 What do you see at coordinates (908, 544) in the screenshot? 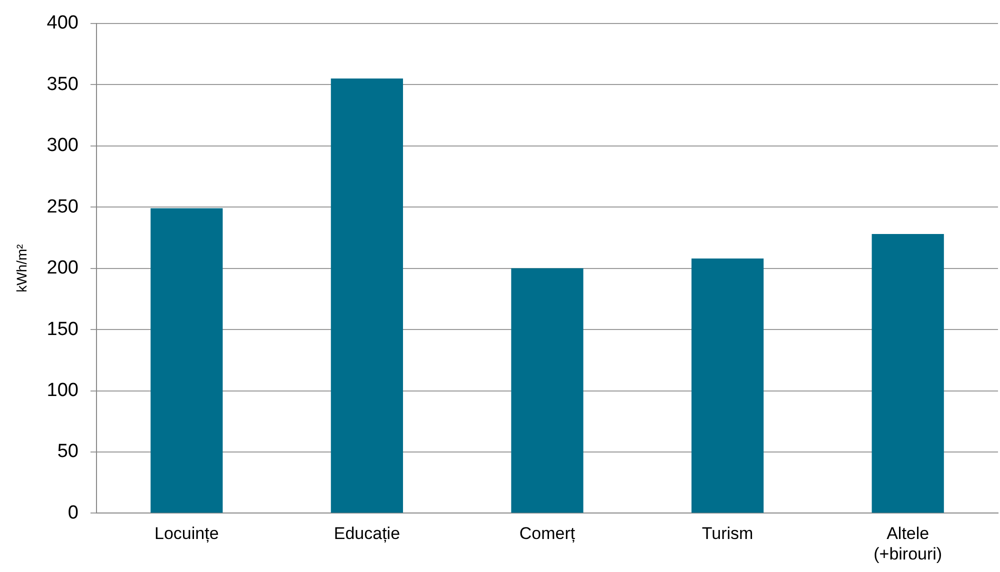
I see `x-tick-label: Altele (+birouri)` at bounding box center [908, 544].